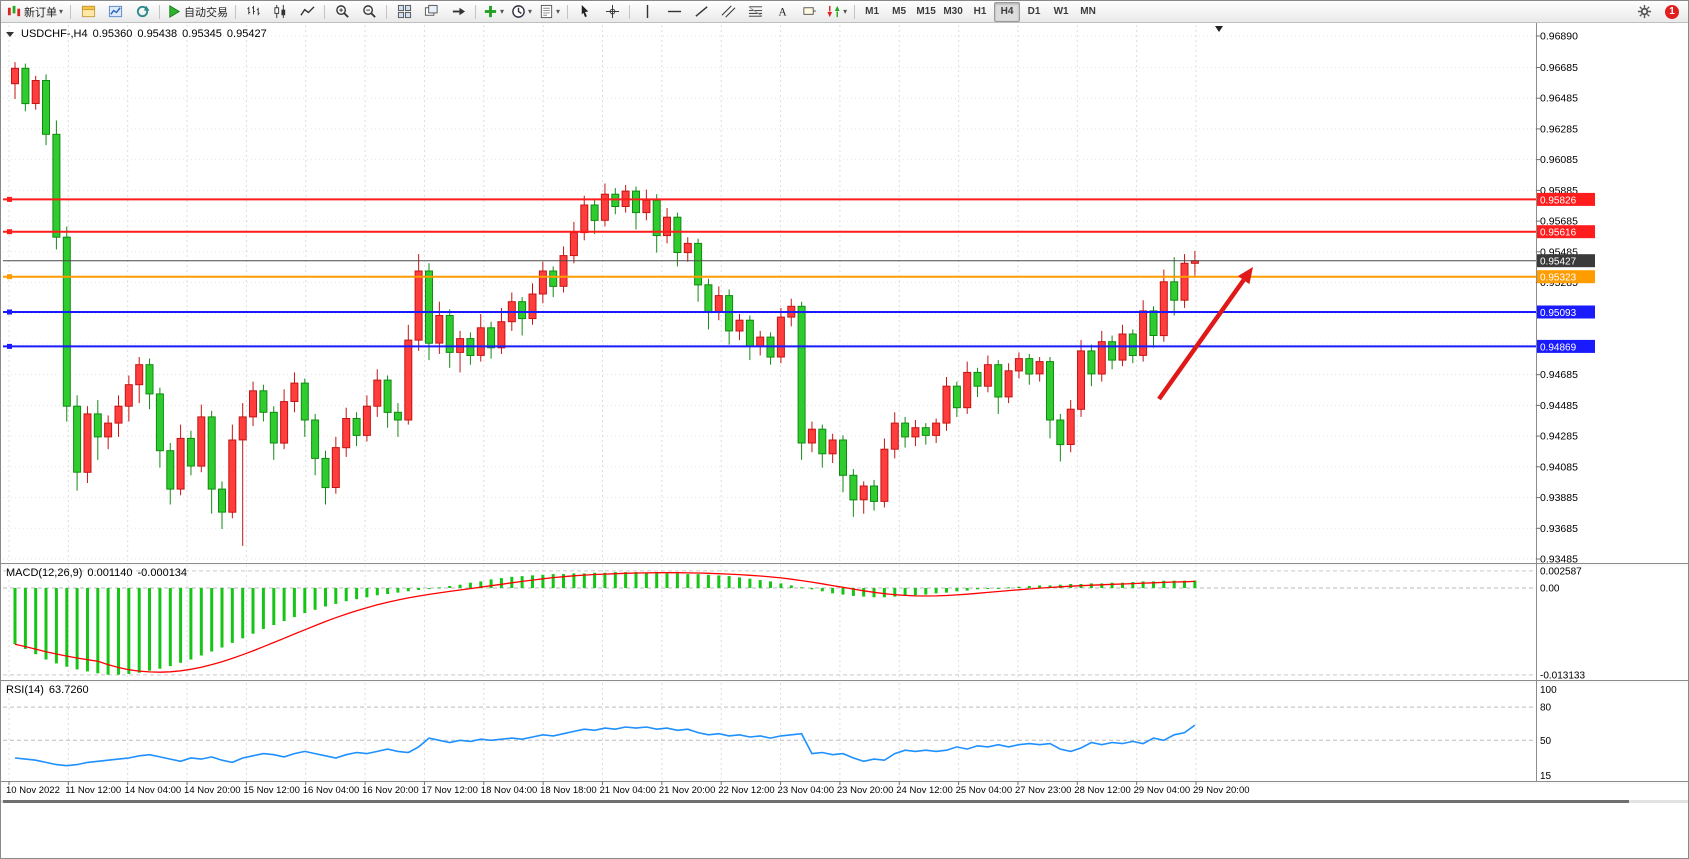 The height and width of the screenshot is (859, 1689). I want to click on indicator-axis: 0.002587 0.00 -0.013133 100 80 50 15, so click(1562, 674).